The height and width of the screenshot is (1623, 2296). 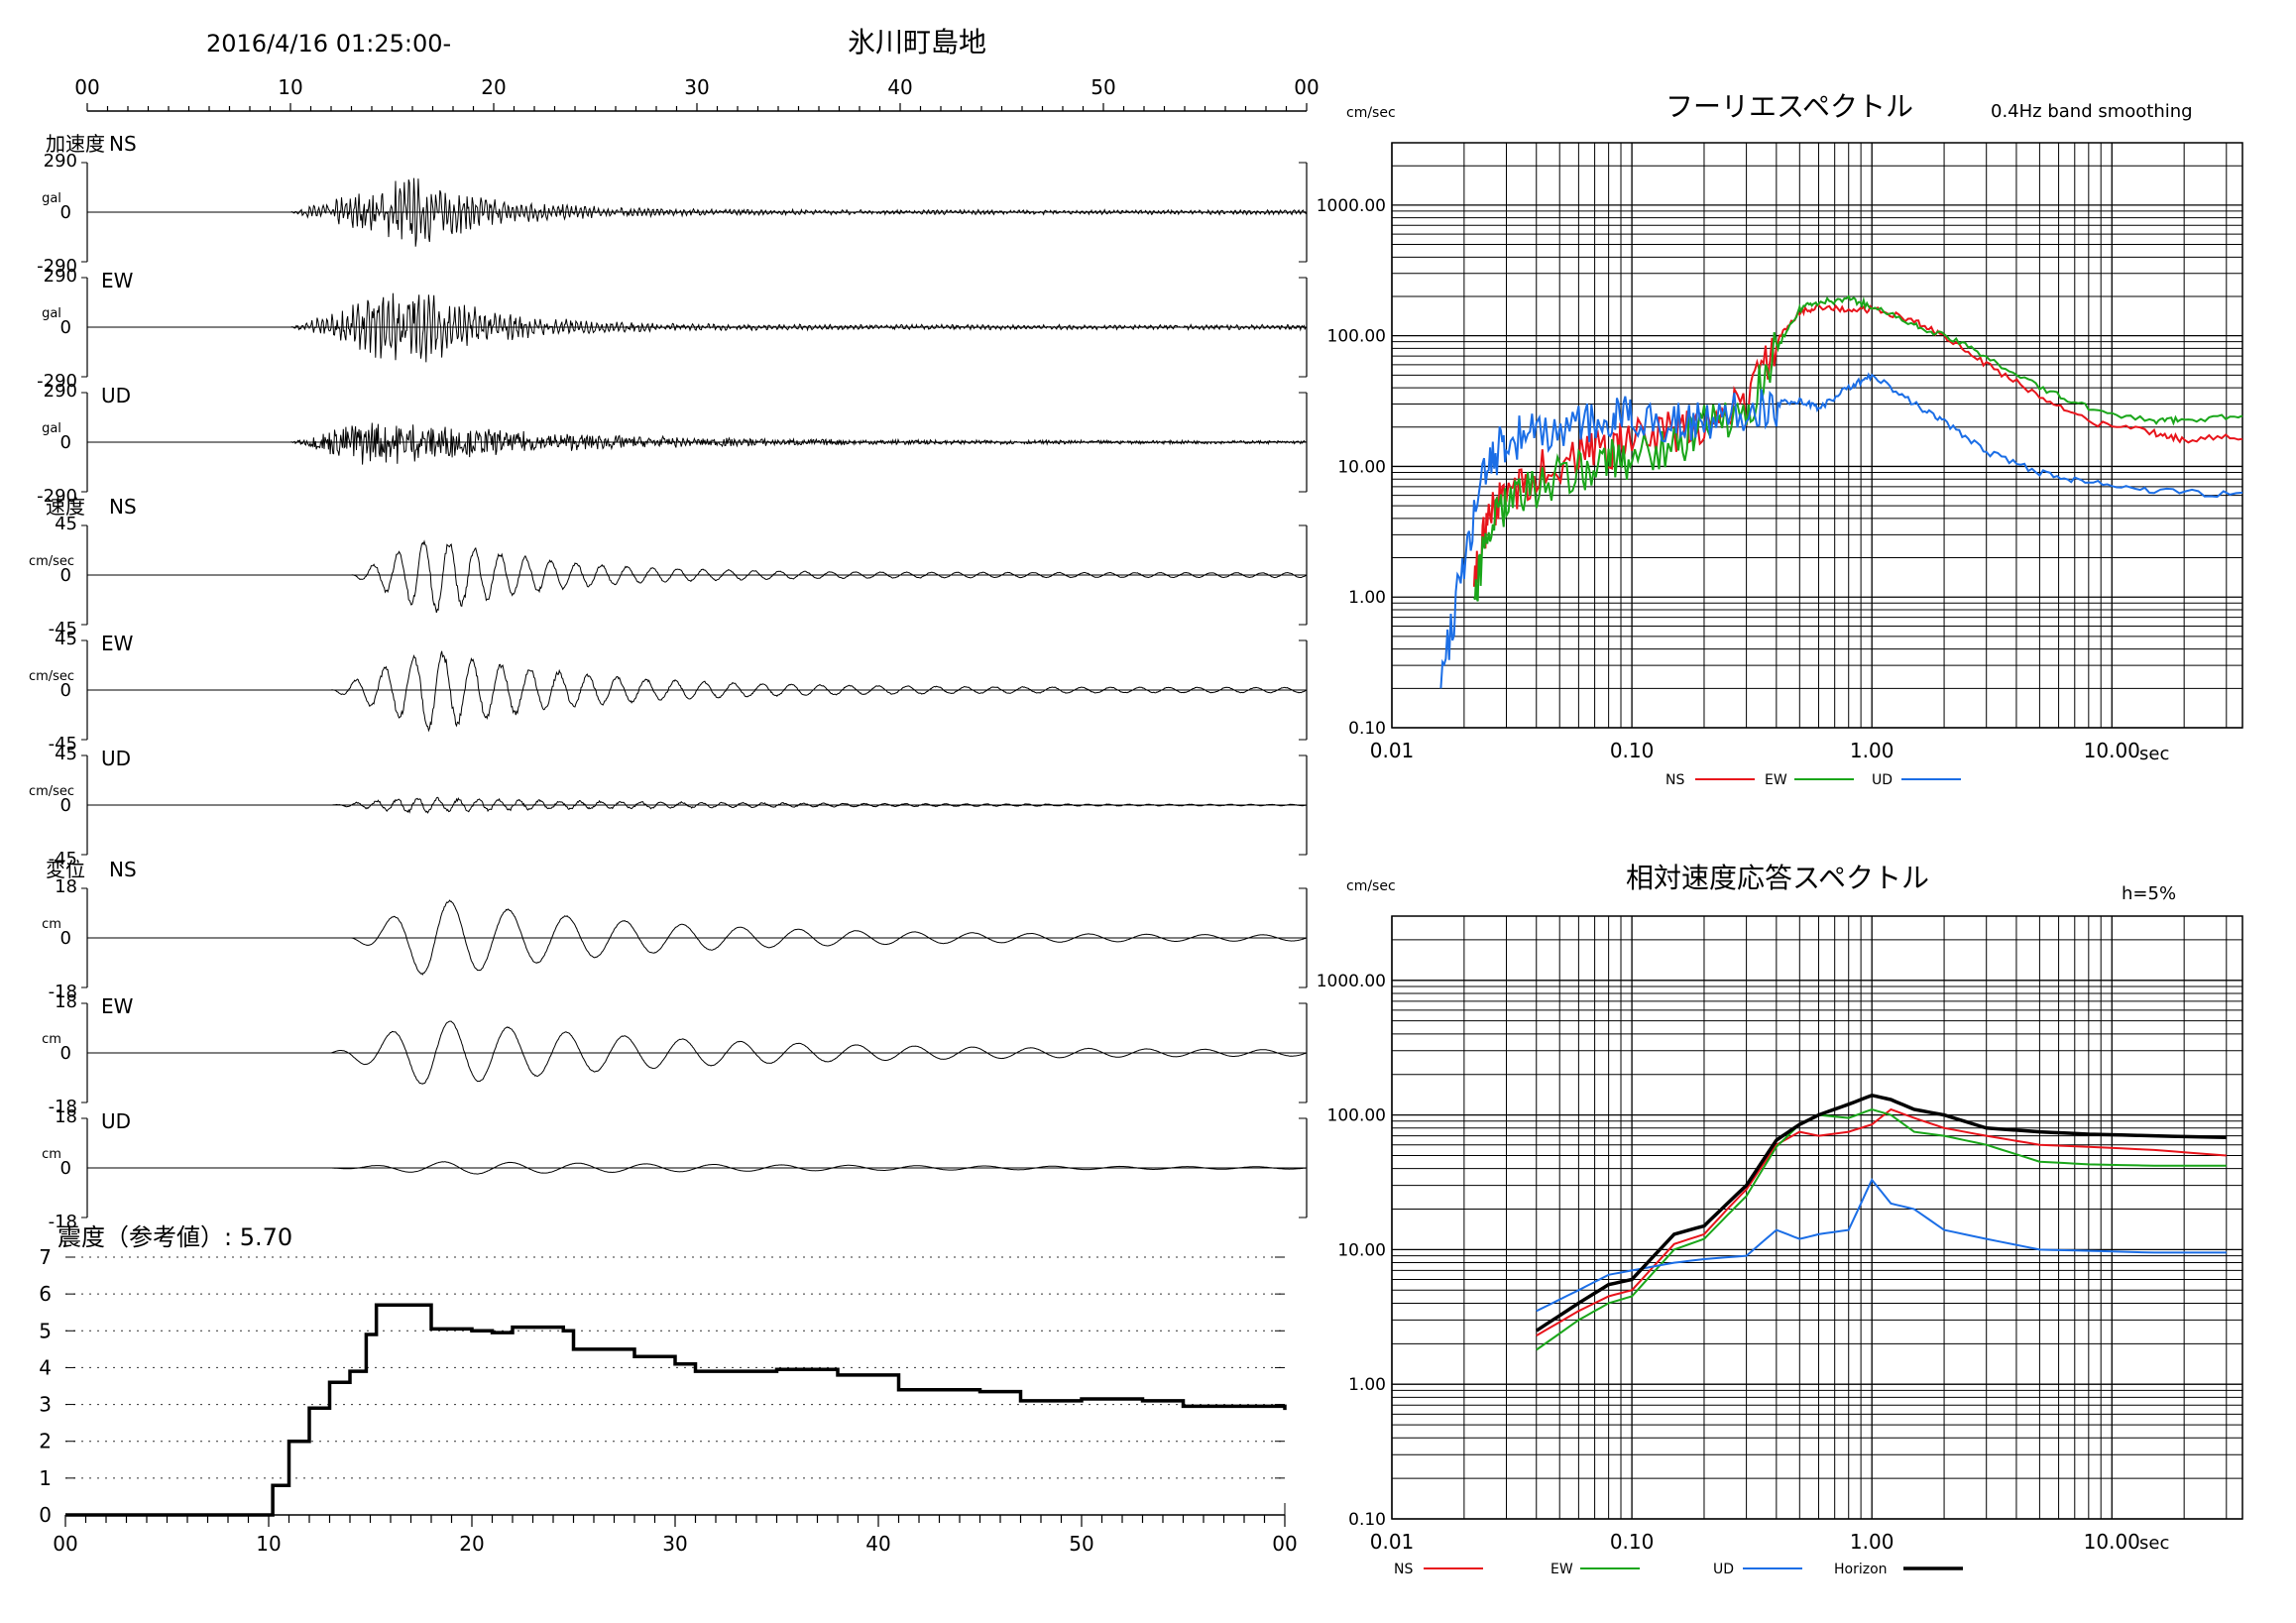 I want to click on intensity-x-label: 20, so click(x=472, y=1544).